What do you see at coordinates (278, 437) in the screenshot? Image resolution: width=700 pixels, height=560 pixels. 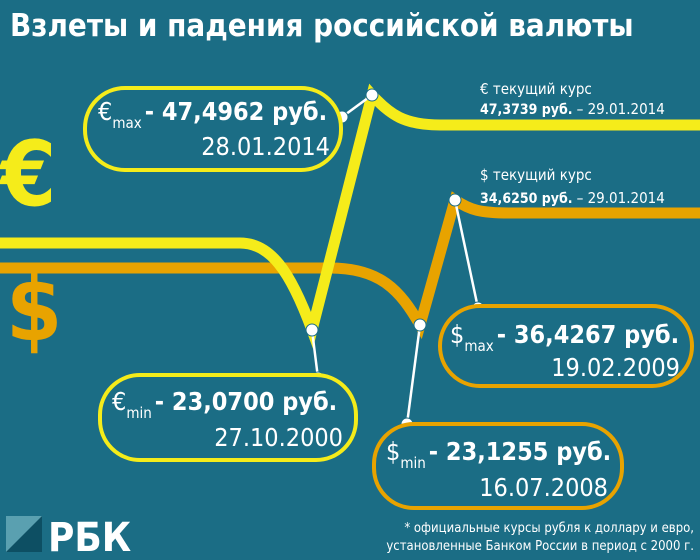 I see `date: 27.10.2000` at bounding box center [278, 437].